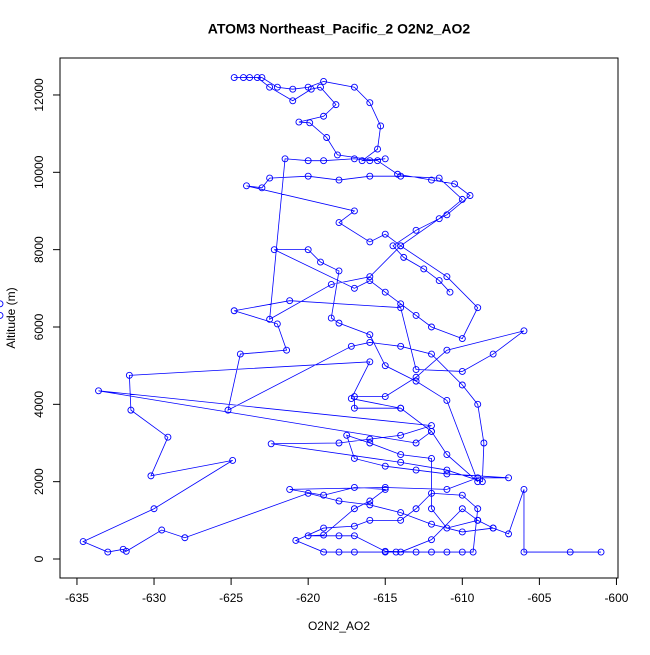 This screenshot has height=655, width=650. I want to click on x-tick-label: -610, so click(462, 598).